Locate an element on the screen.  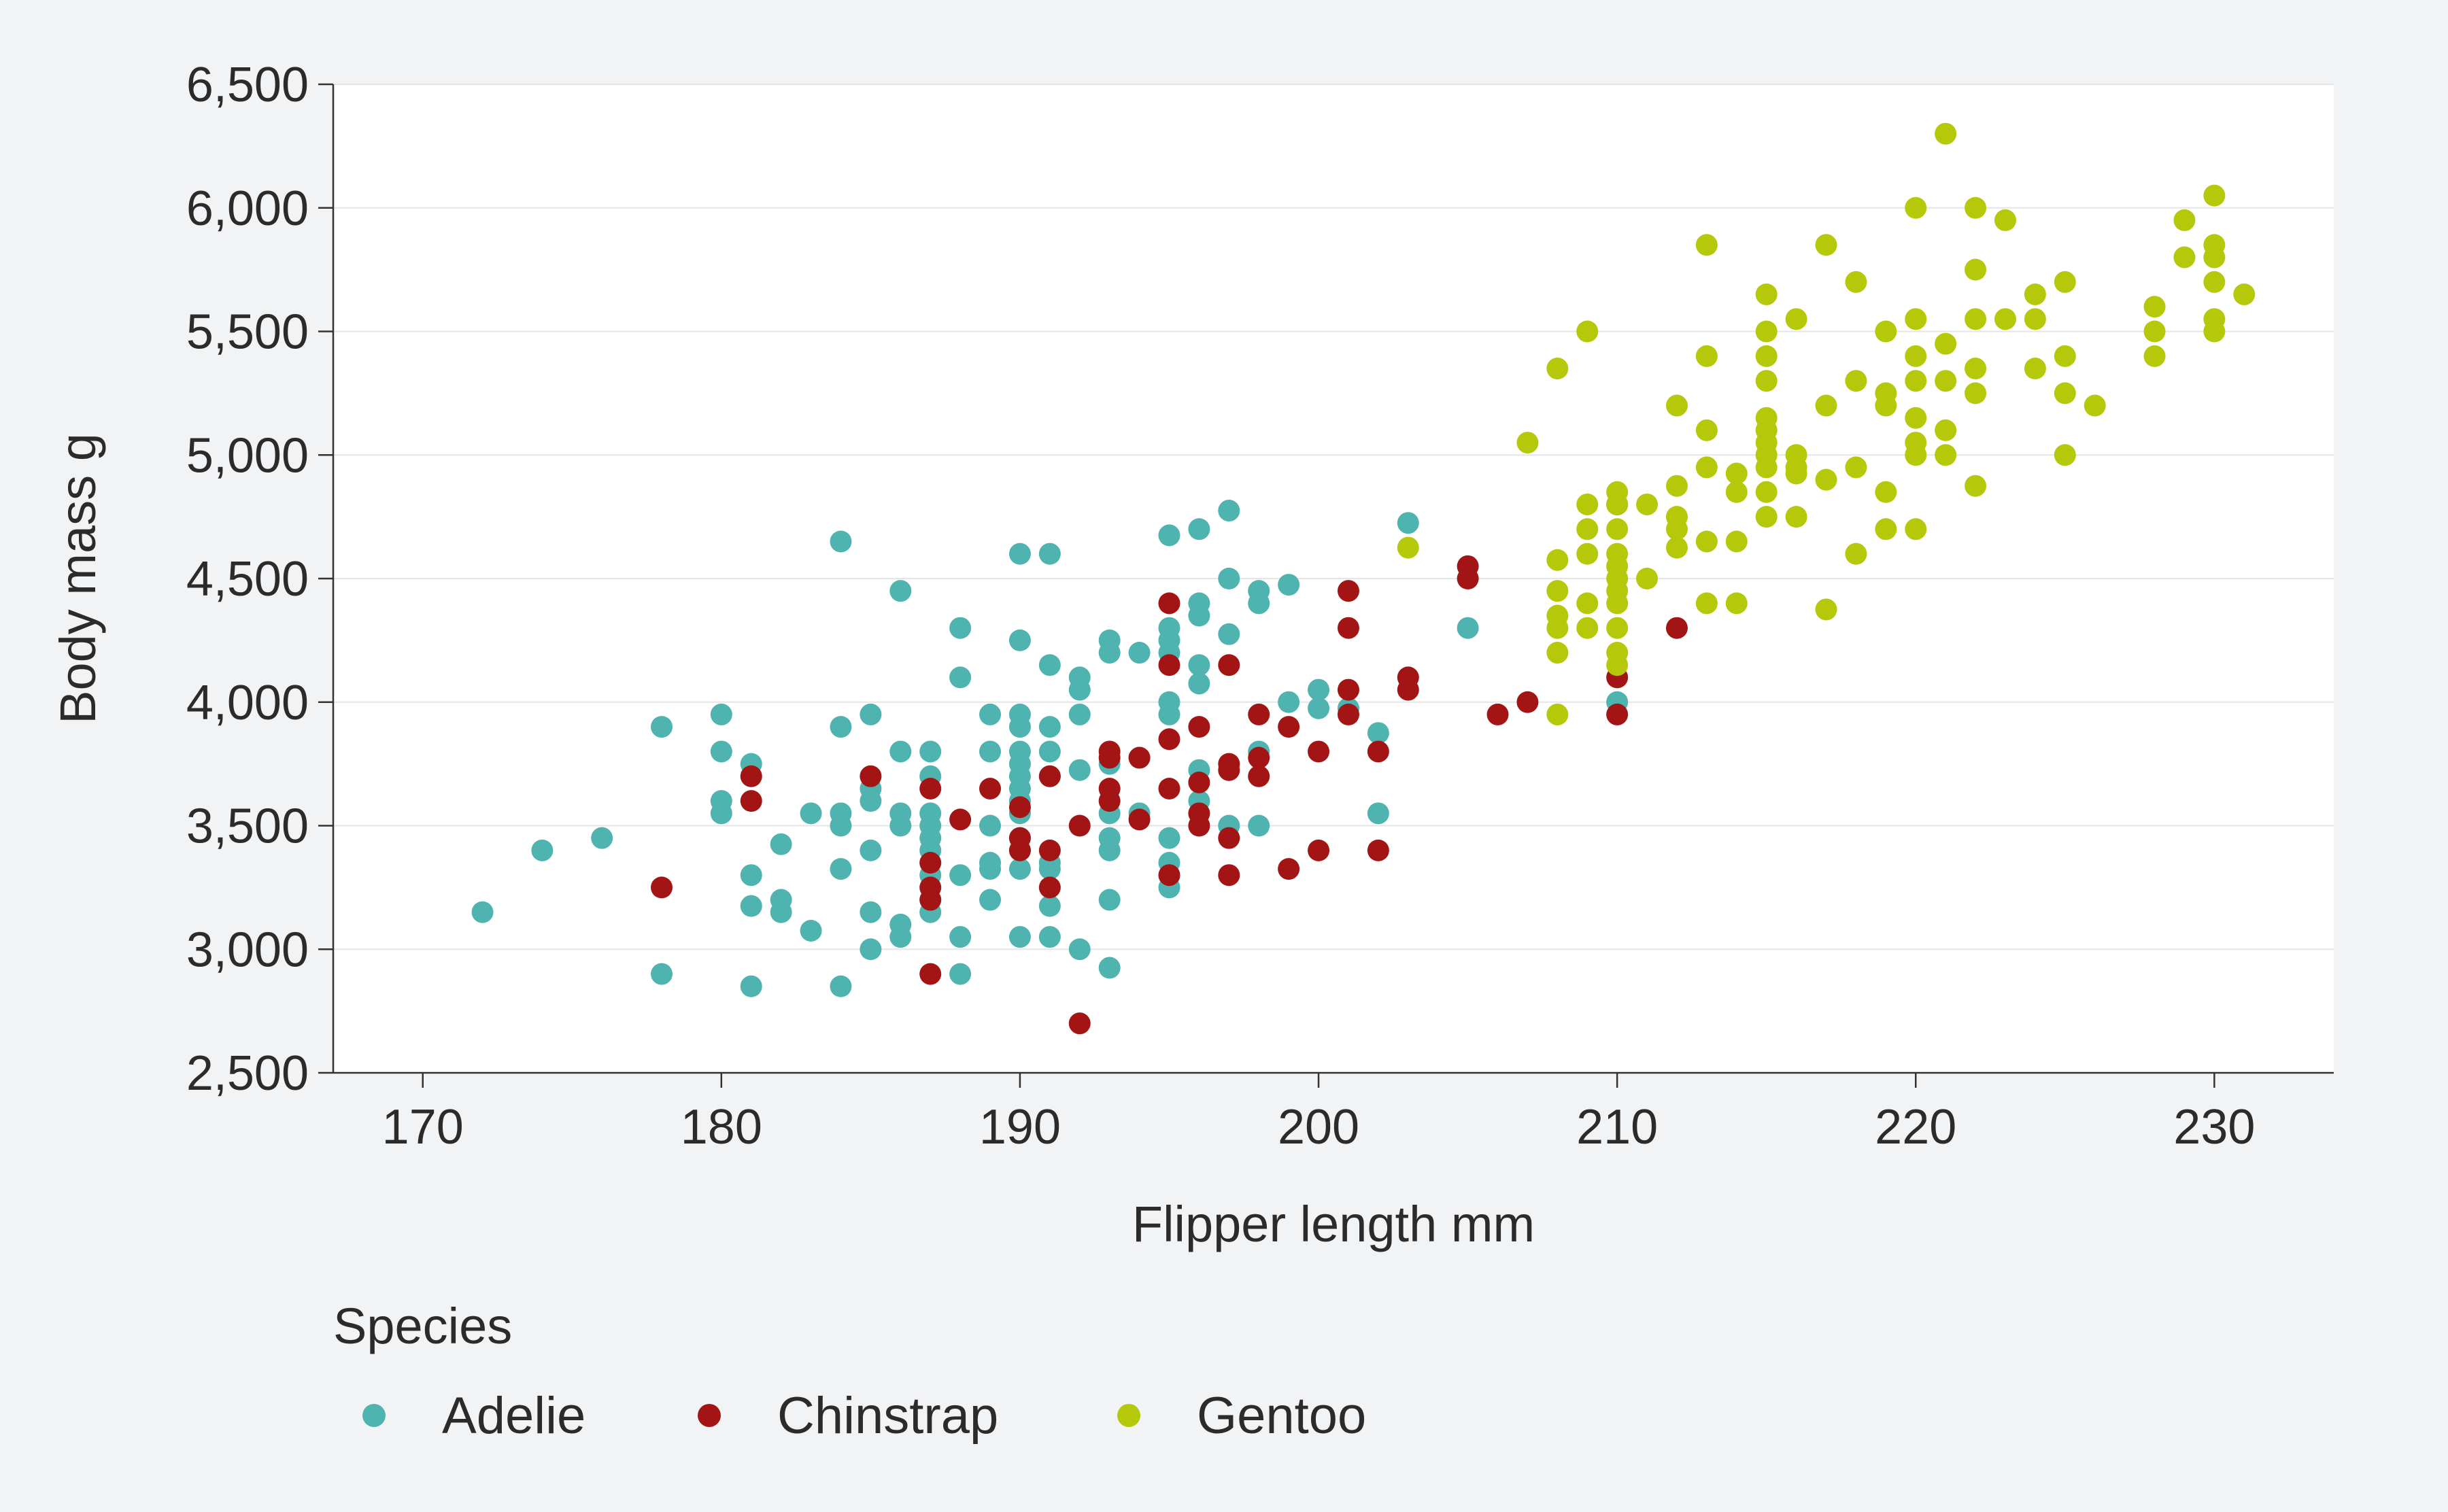
legend-item-gentoo: Gentoo is located at coordinates (1242, 1416).